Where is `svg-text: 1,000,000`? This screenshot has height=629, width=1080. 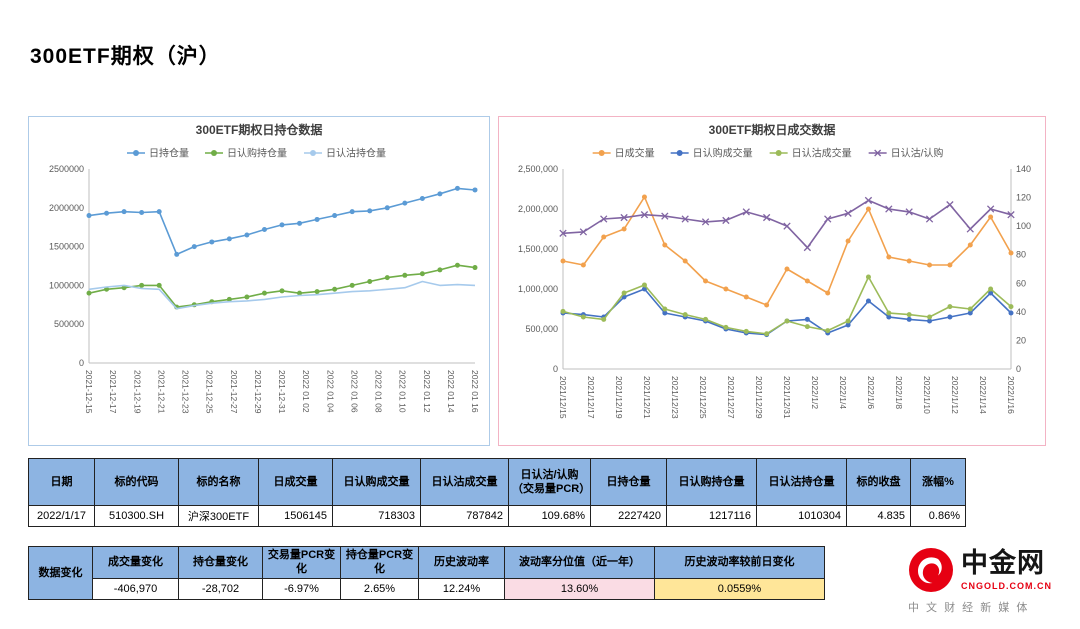 svg-text: 1,000,000 is located at coordinates (538, 289).